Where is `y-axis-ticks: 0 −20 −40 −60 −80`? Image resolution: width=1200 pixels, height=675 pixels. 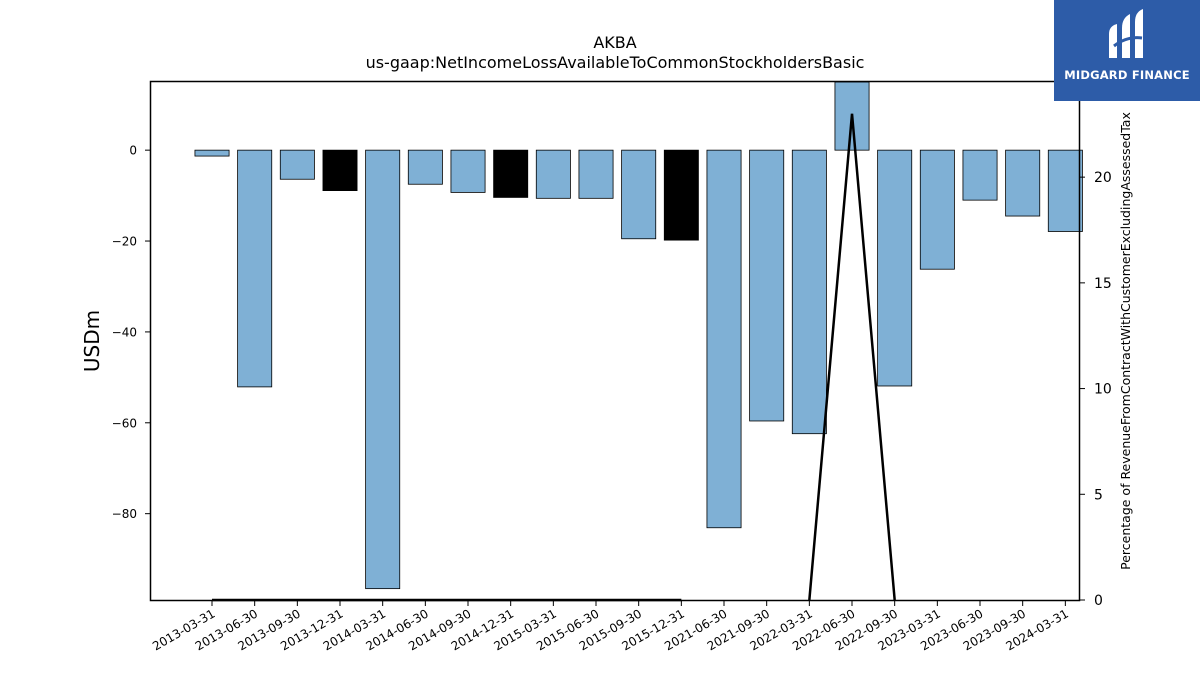
y-axis-ticks: 0 −20 −40 −60 −80 is located at coordinates (131, 332).